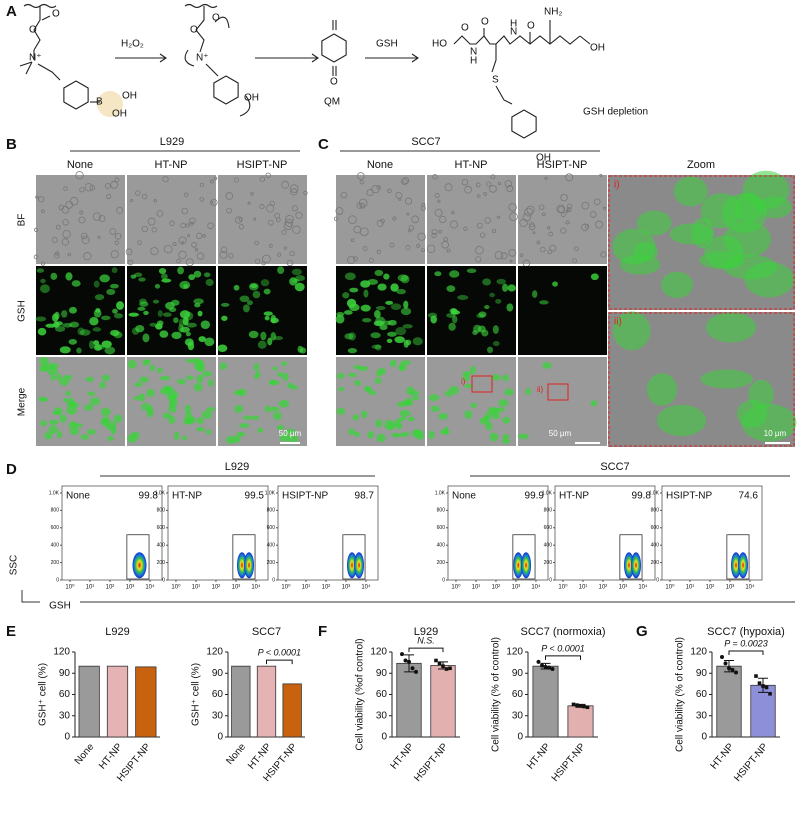 The height and width of the screenshot is (833, 802). Describe the element at coordinates (689, 496) in the screenshot. I see `plot-name: HSIPT-NP` at that location.